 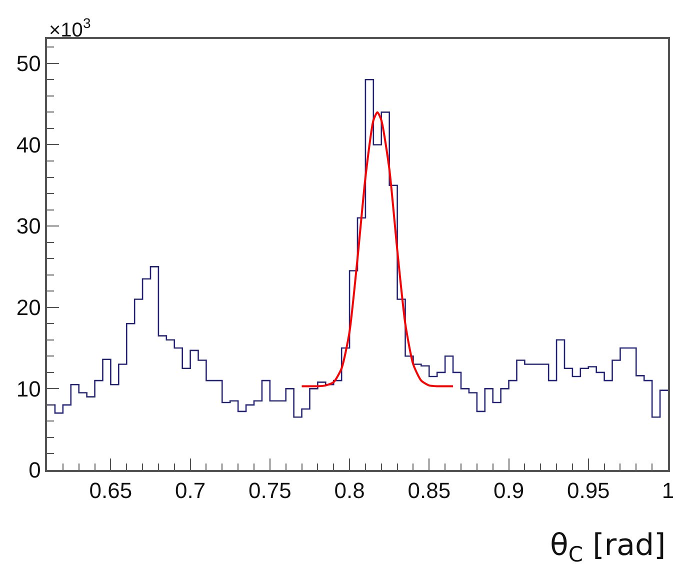 I want to click on y-tick-label: 0, so click(x=34, y=470).